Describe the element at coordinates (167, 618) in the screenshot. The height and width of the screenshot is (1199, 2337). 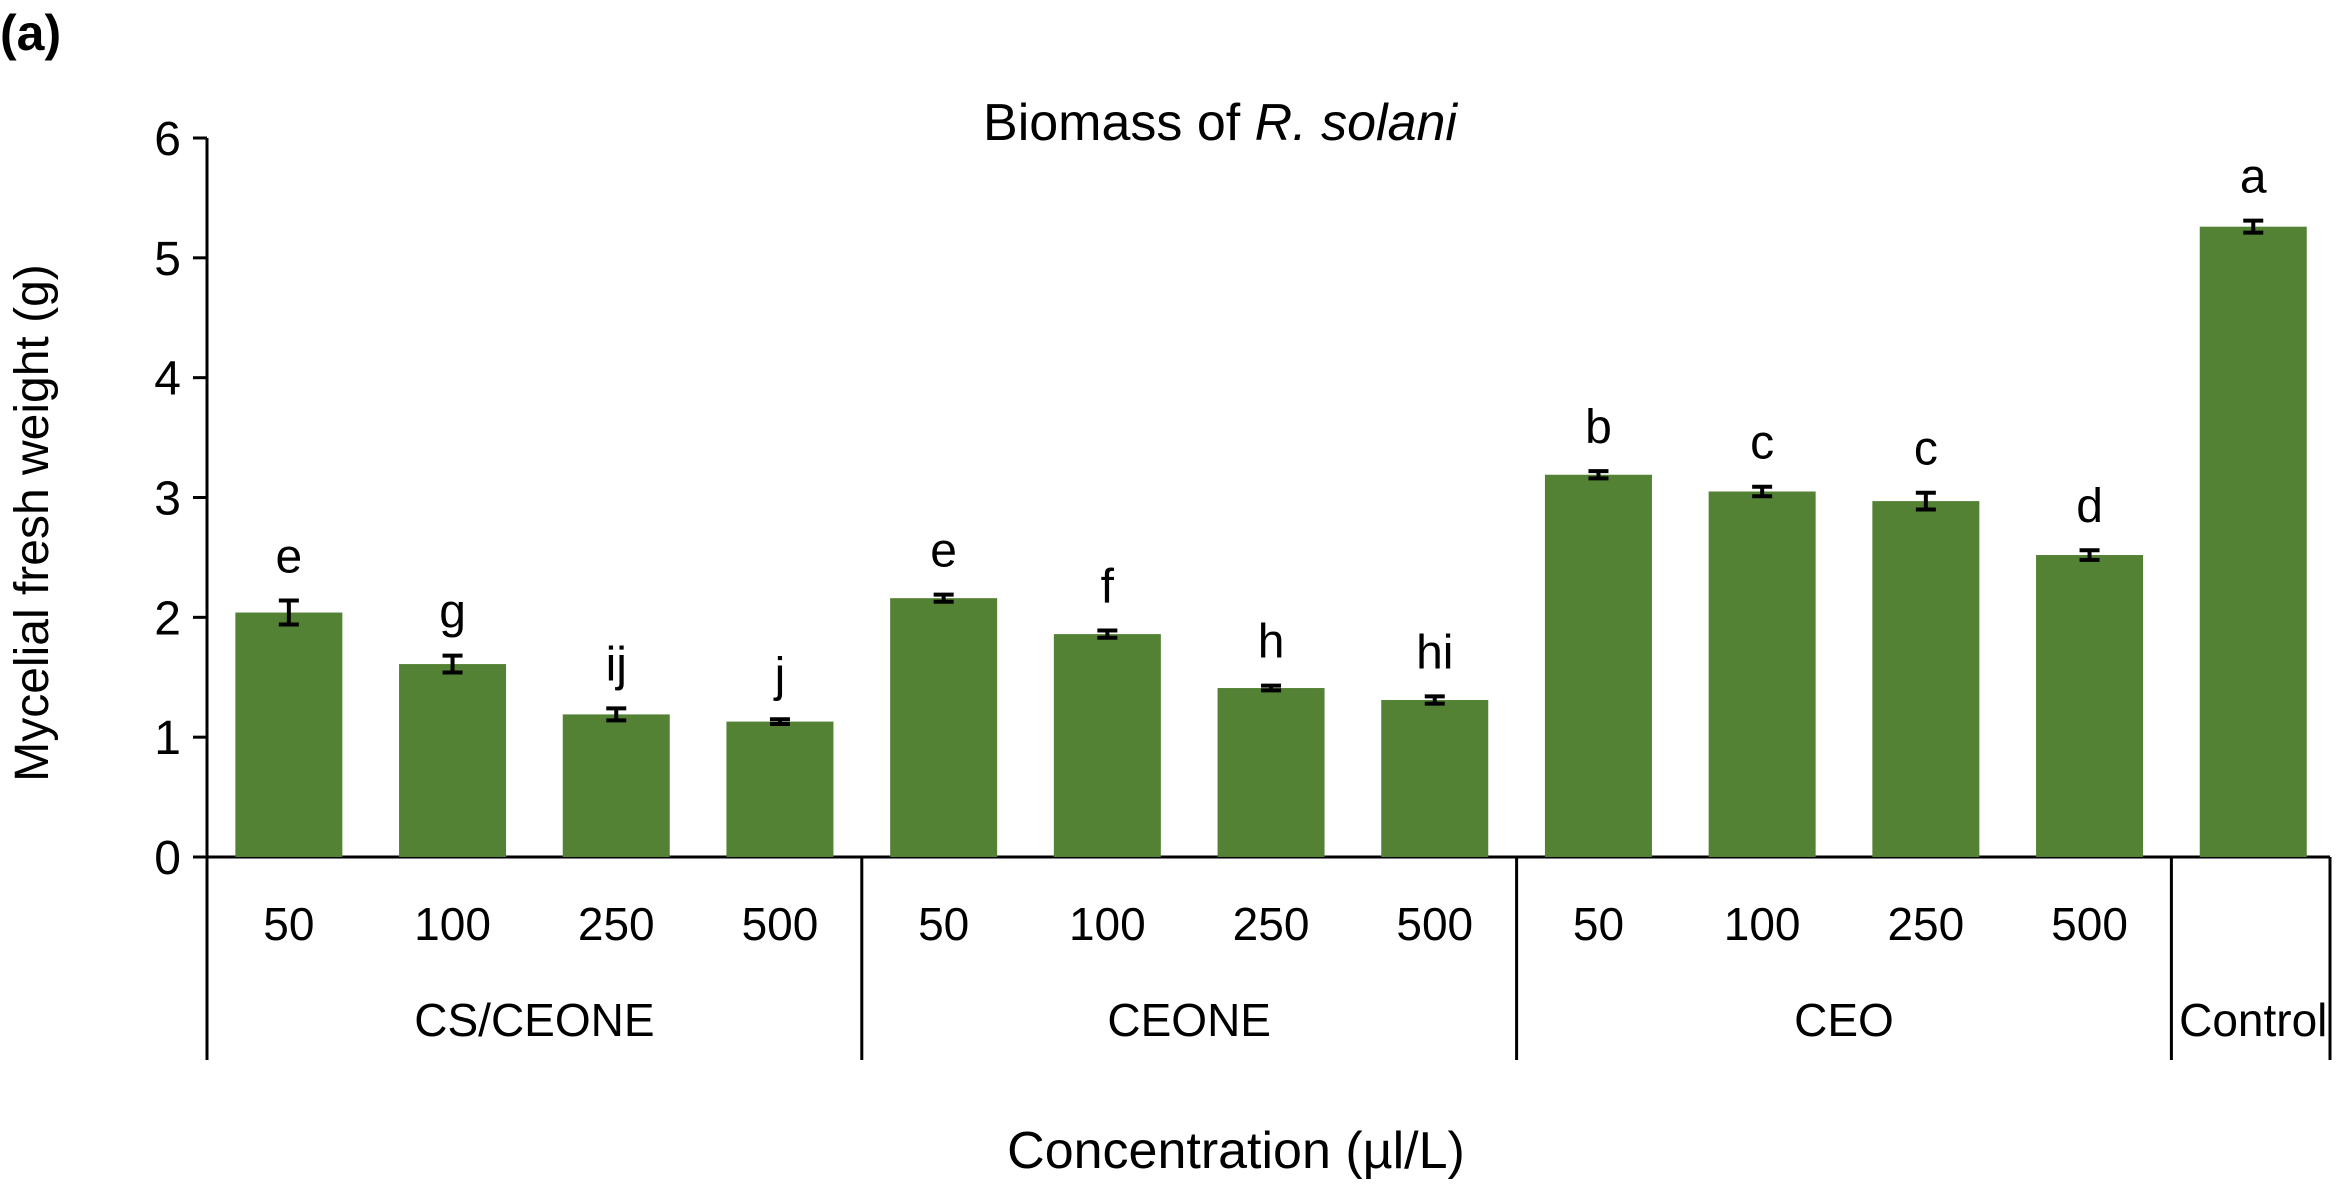
I see `y-tick-label: 2` at that location.